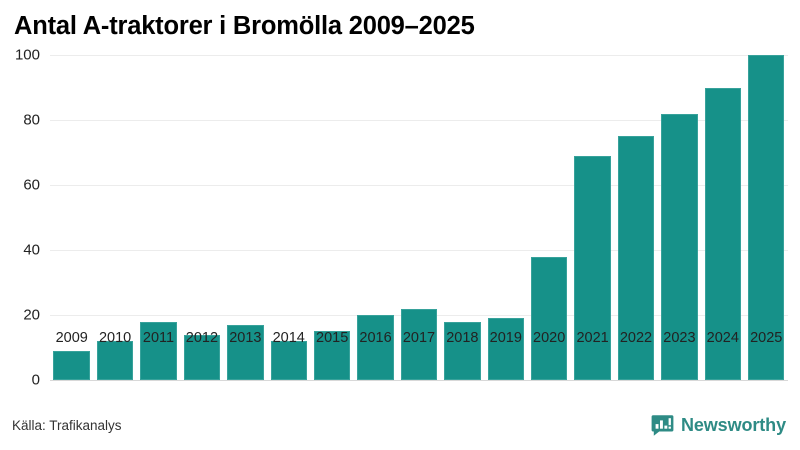  Describe the element at coordinates (31, 250) in the screenshot. I see `y-axis-tick-label: 40` at that location.